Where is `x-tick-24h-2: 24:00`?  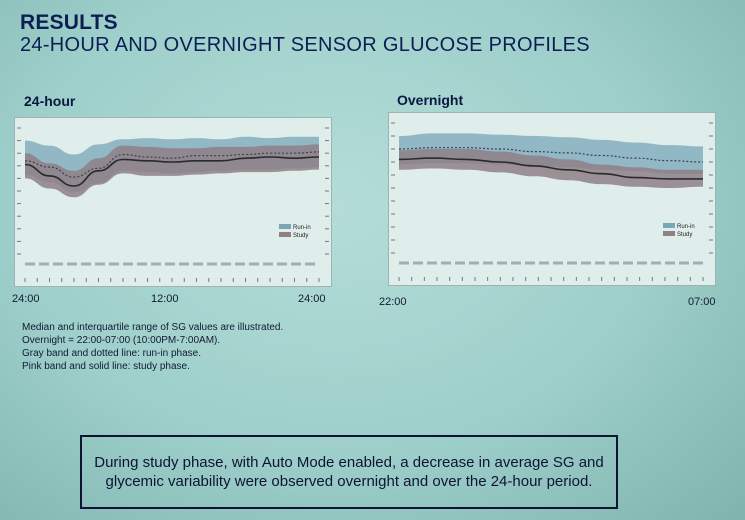
x-tick-24h-2: 24:00 is located at coordinates (312, 299).